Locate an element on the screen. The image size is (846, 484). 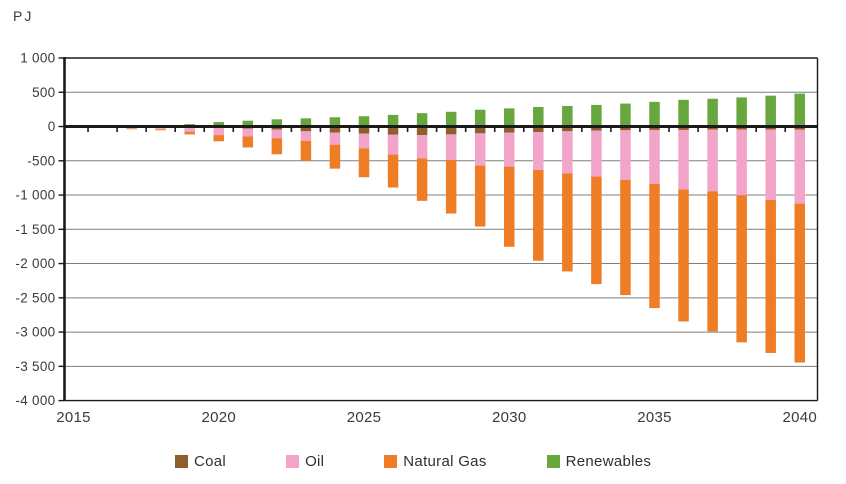
bar-segment-renewables-2022 is located at coordinates (277, 123).